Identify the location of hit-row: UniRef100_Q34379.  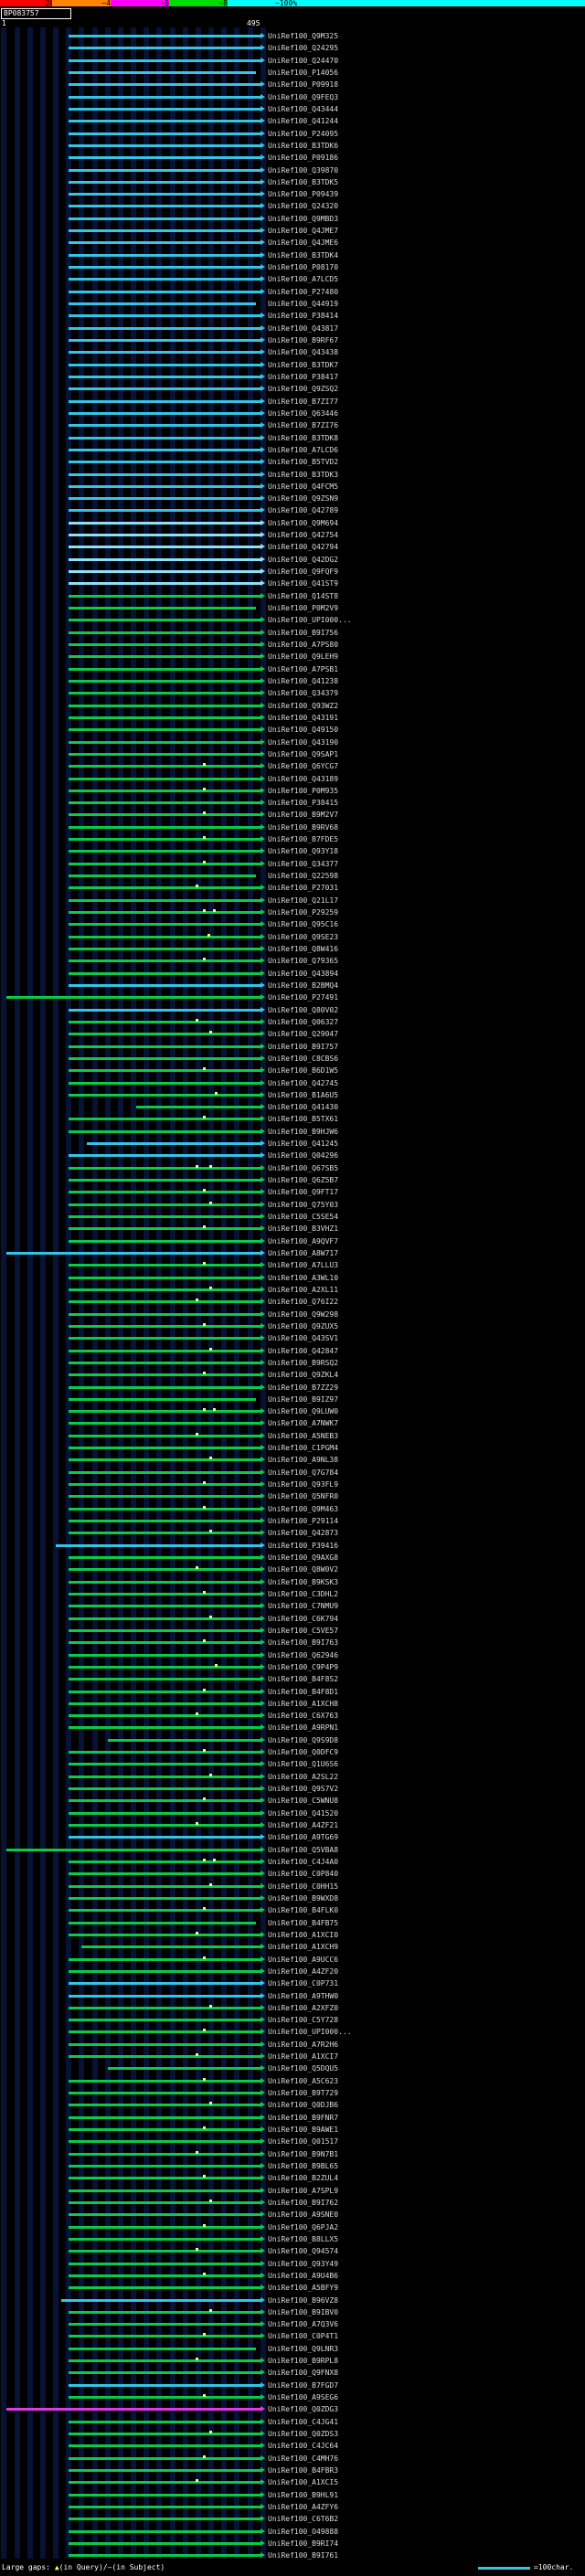
(293, 693).